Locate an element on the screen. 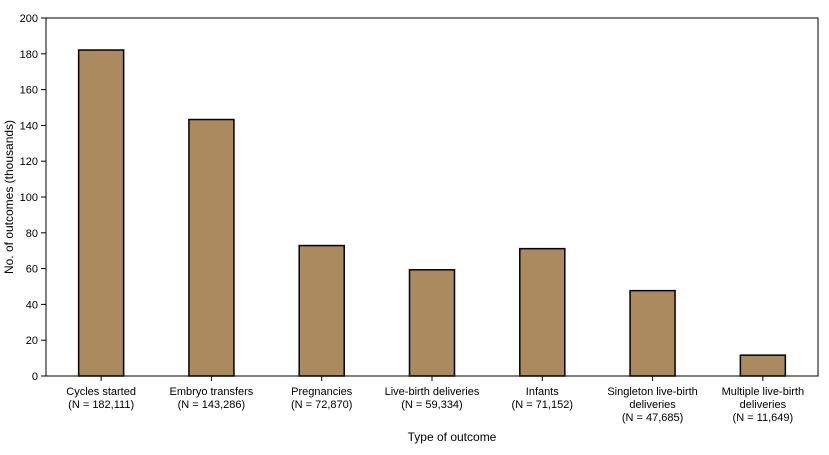 Image resolution: width=829 pixels, height=455 pixels. x-tick-label: (N = 143,286) is located at coordinates (212, 405).